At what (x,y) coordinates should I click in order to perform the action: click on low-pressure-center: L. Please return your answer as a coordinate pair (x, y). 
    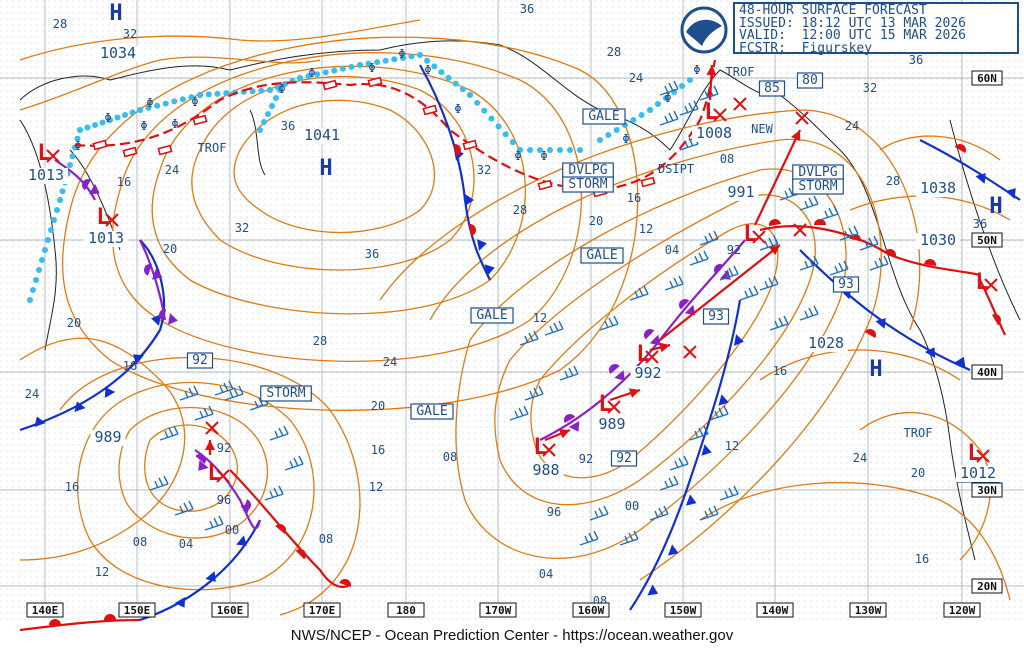
    Looking at the image, I should click on (642, 354).